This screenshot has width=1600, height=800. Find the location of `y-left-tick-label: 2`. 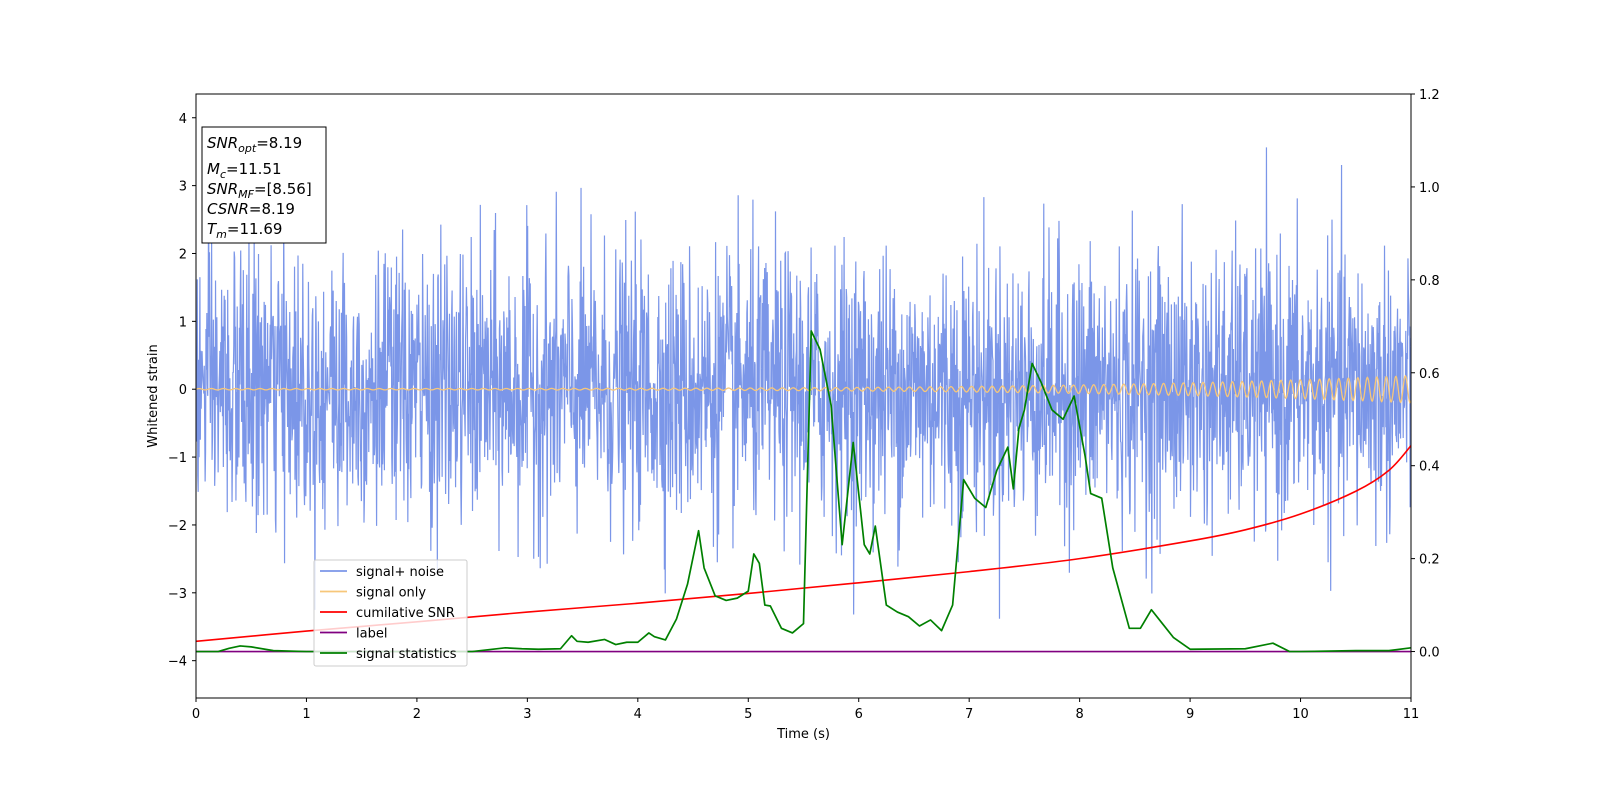

y-left-tick-label: 2 is located at coordinates (183, 254).